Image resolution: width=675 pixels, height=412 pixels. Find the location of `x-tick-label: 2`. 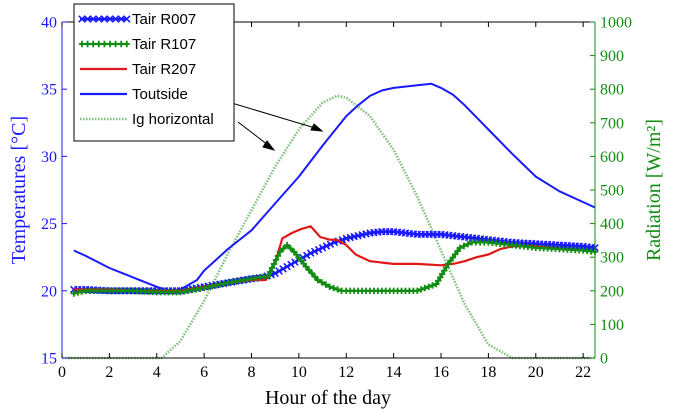

x-tick-label: 2 is located at coordinates (109, 372).